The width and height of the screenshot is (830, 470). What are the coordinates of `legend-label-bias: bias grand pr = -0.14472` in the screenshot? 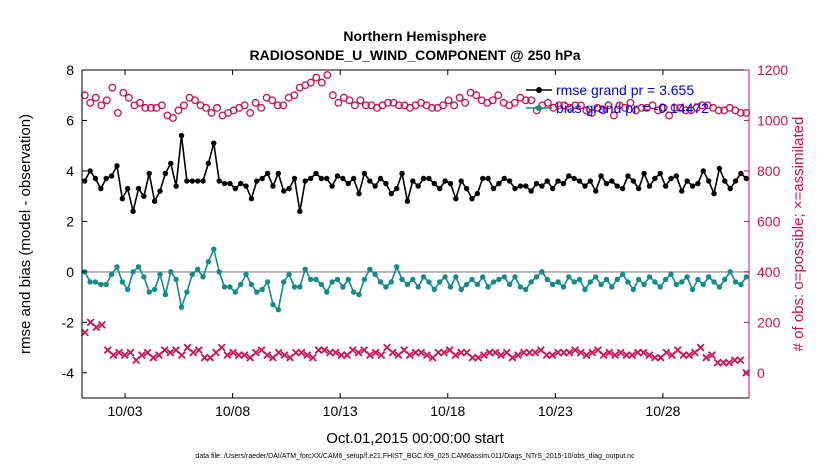 It's located at (632, 108).